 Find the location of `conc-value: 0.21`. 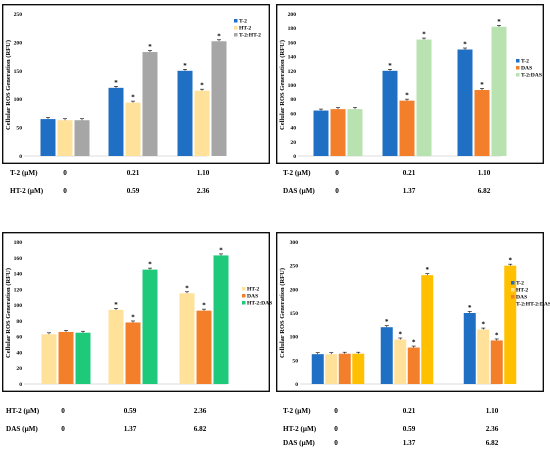

conc-value: 0.21 is located at coordinates (133, 173).